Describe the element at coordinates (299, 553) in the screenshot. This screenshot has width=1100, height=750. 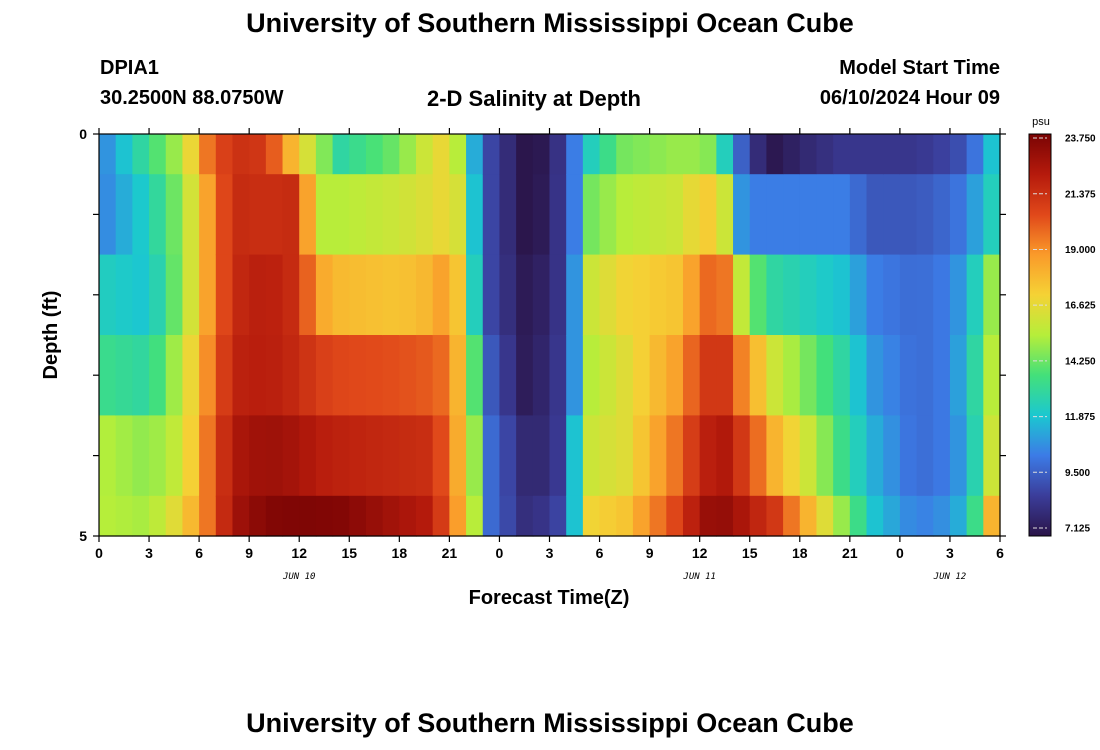
I see `x-tick-label: 12` at that location.